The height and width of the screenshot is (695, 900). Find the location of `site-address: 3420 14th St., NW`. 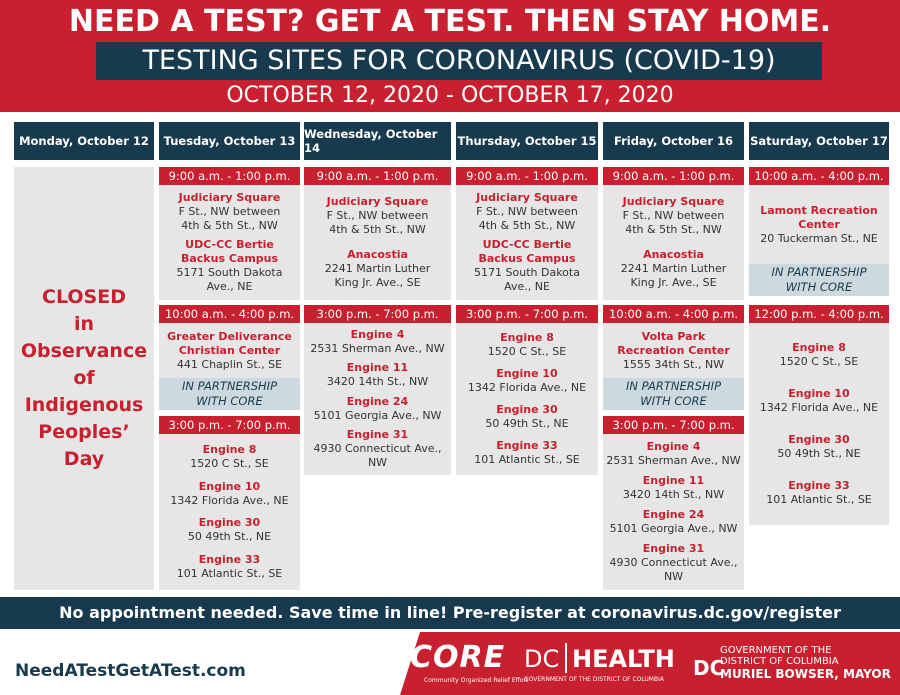

site-address: 3420 14th St., NW is located at coordinates (377, 382).